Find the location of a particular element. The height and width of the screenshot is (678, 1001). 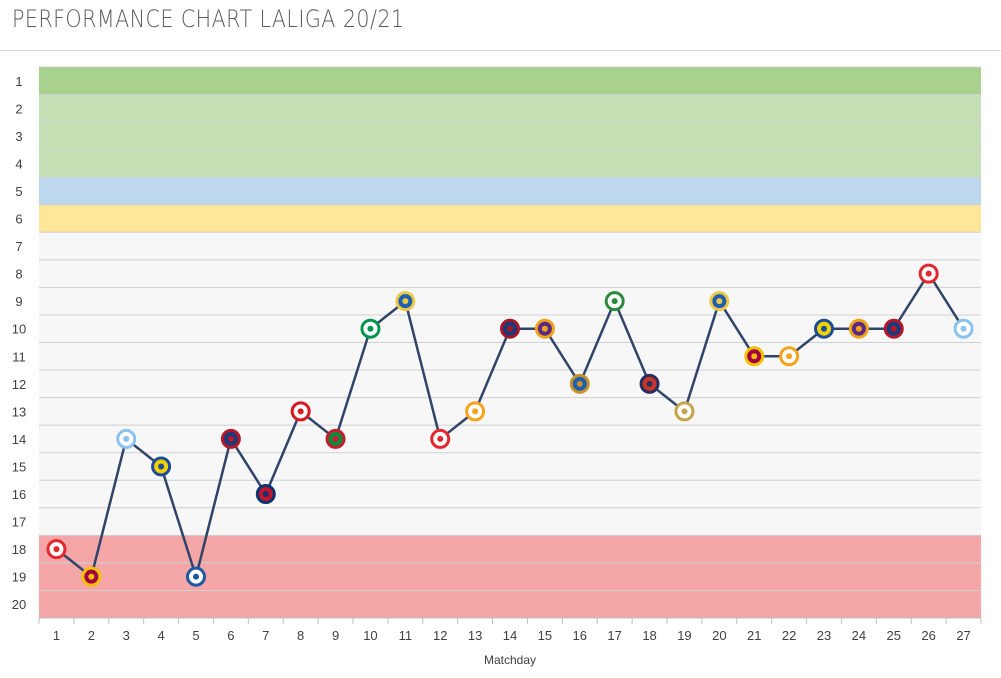

x-tick-label: 1 is located at coordinates (56, 635).